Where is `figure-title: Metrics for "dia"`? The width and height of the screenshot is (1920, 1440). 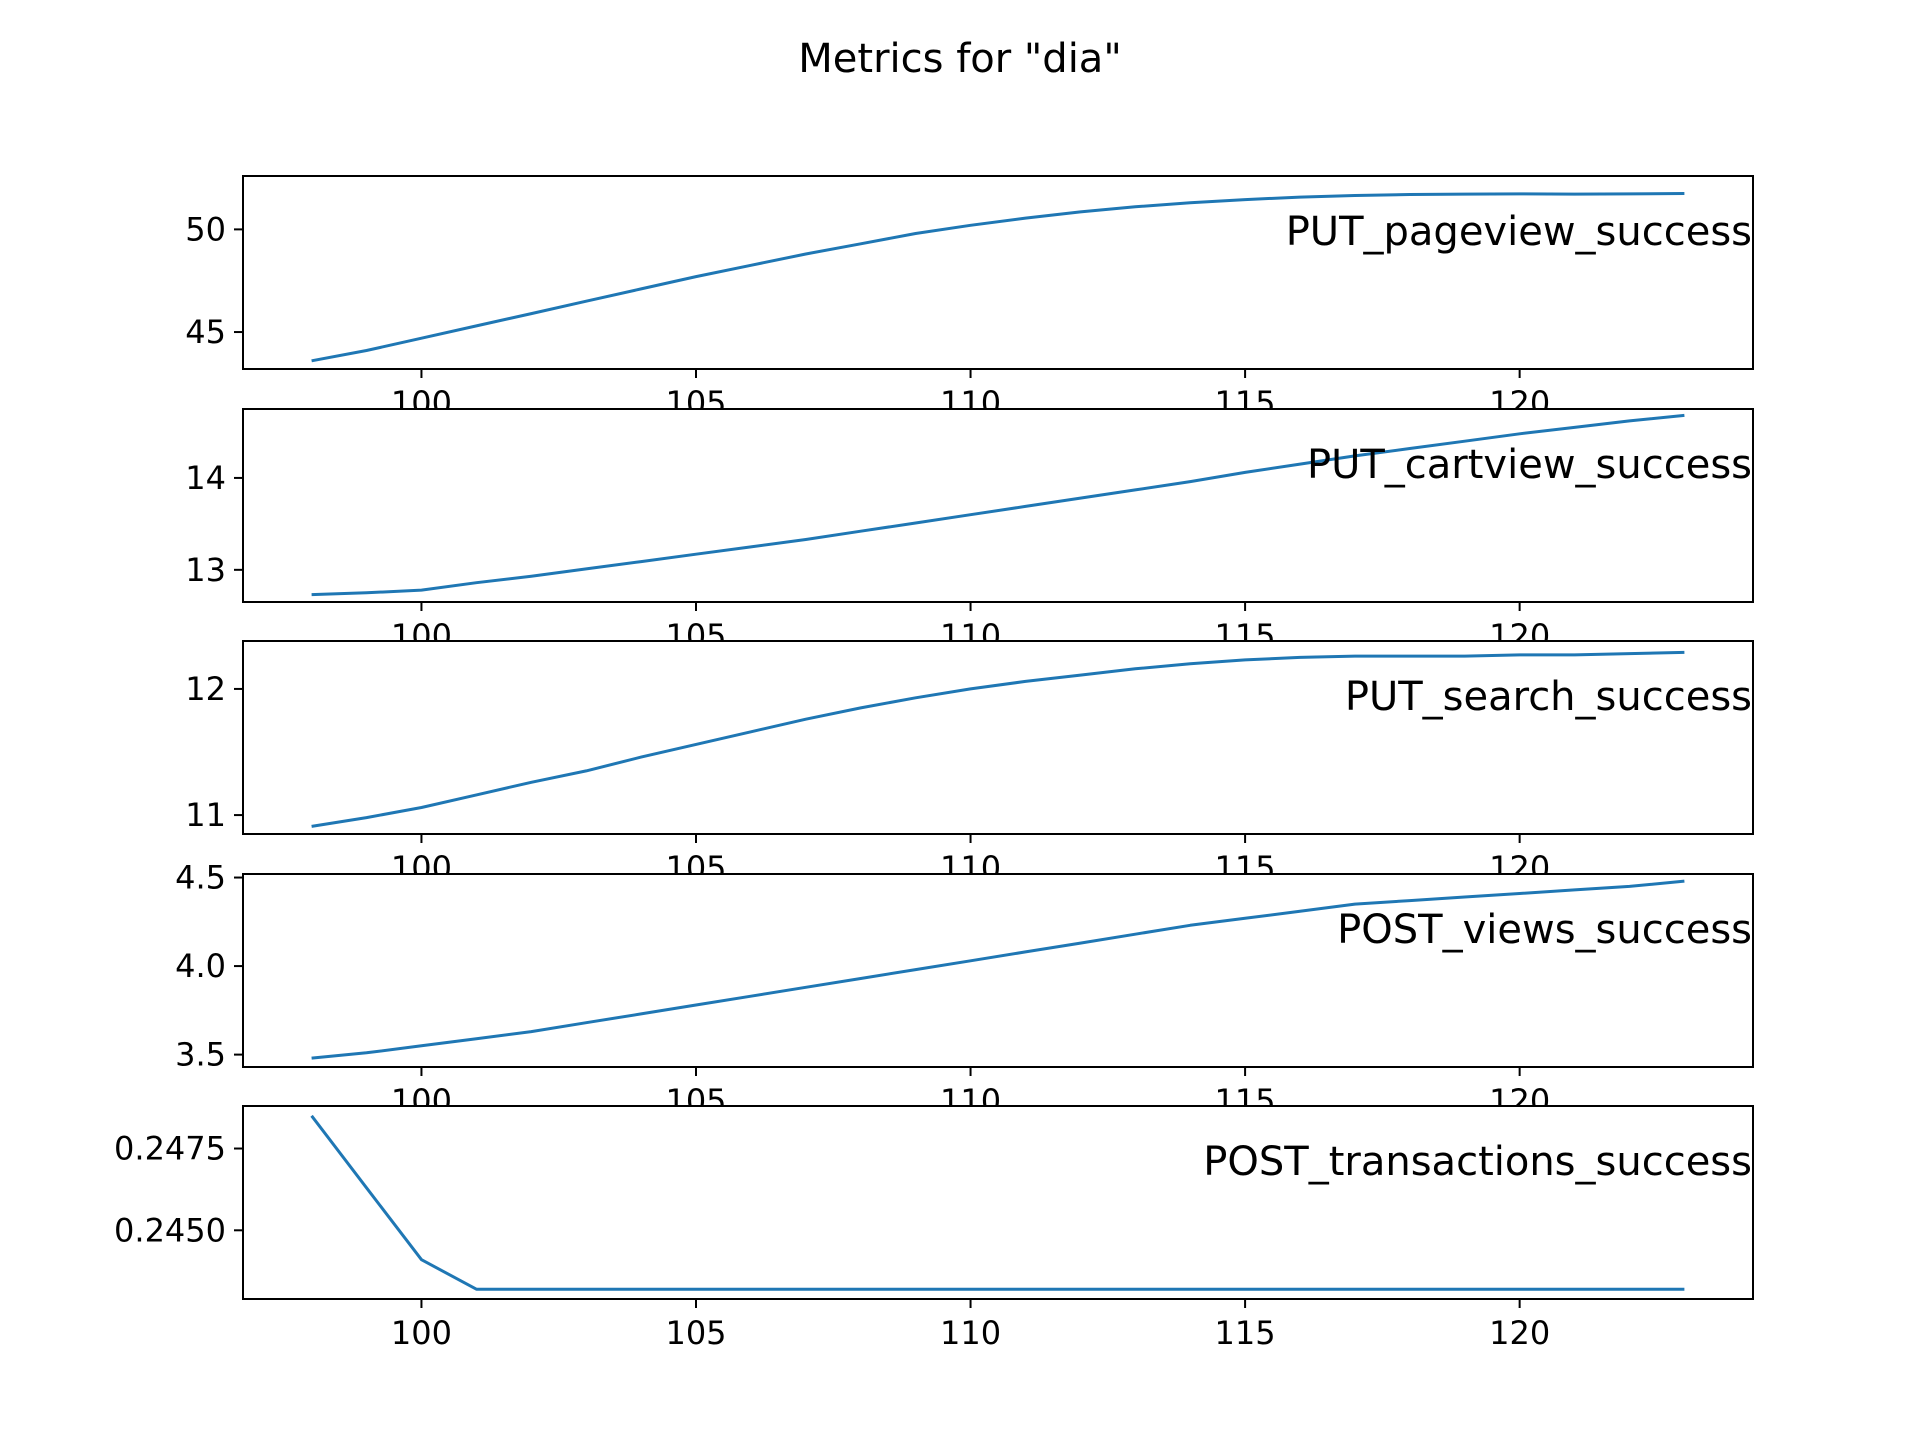 figure-title: Metrics for "dia" is located at coordinates (959, 59).